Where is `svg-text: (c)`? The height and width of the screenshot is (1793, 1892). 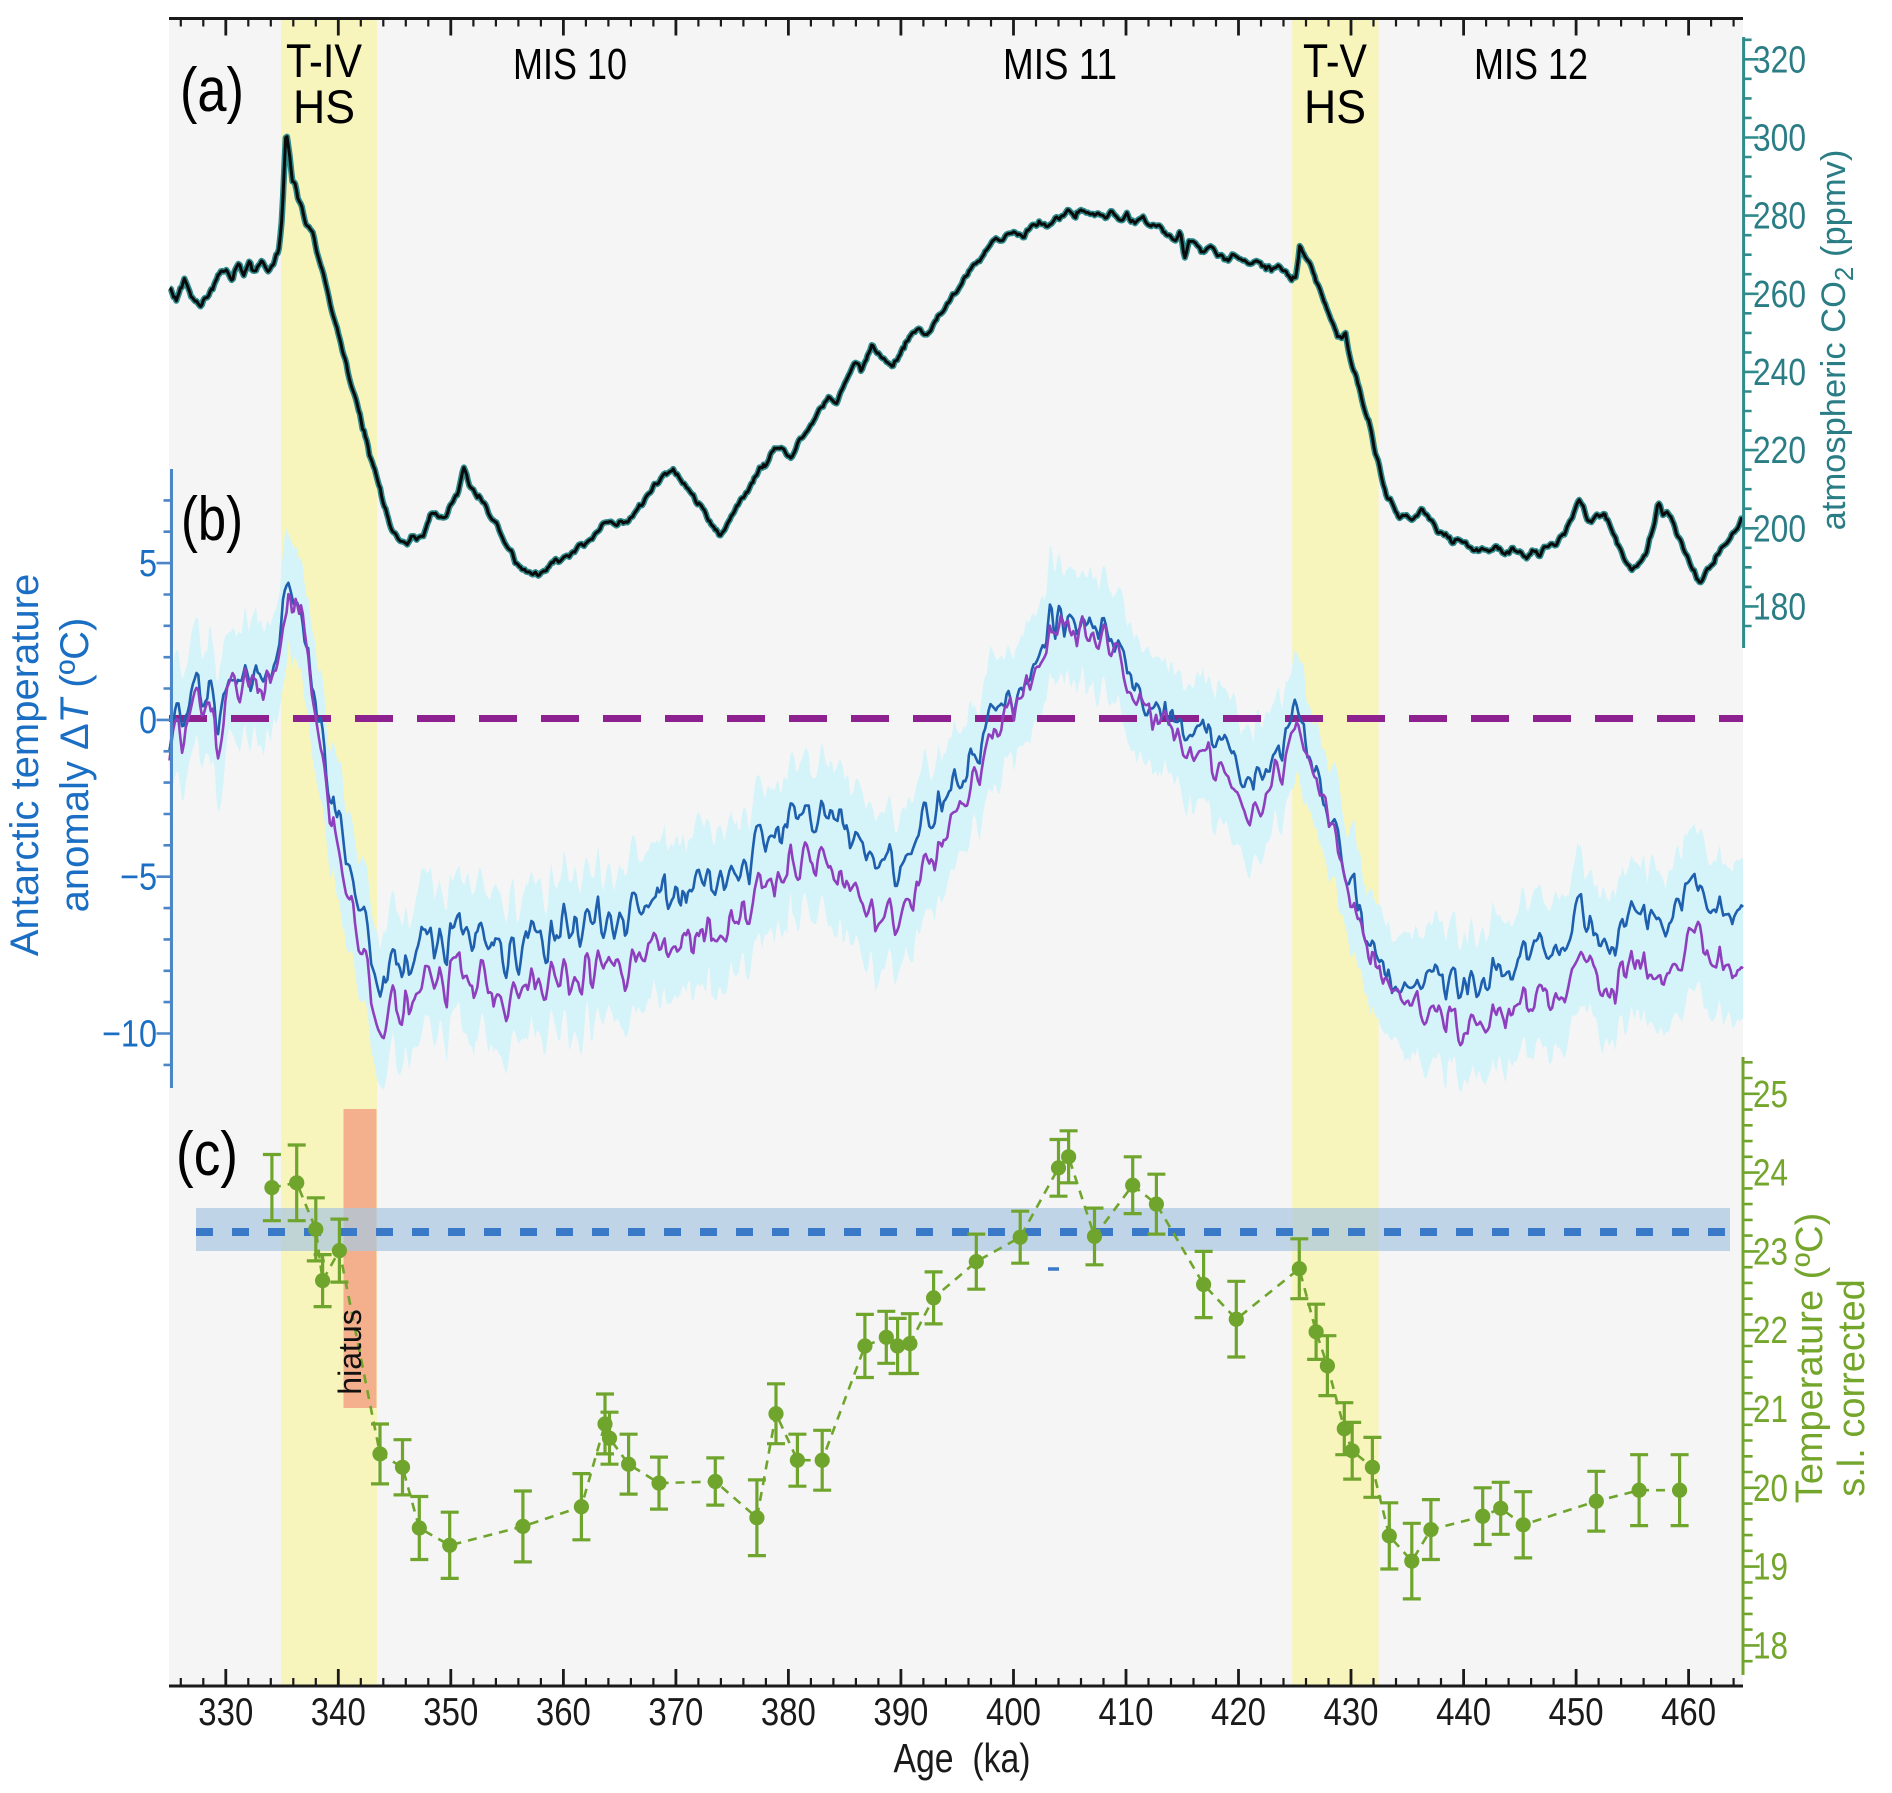 svg-text: (c) is located at coordinates (207, 1154).